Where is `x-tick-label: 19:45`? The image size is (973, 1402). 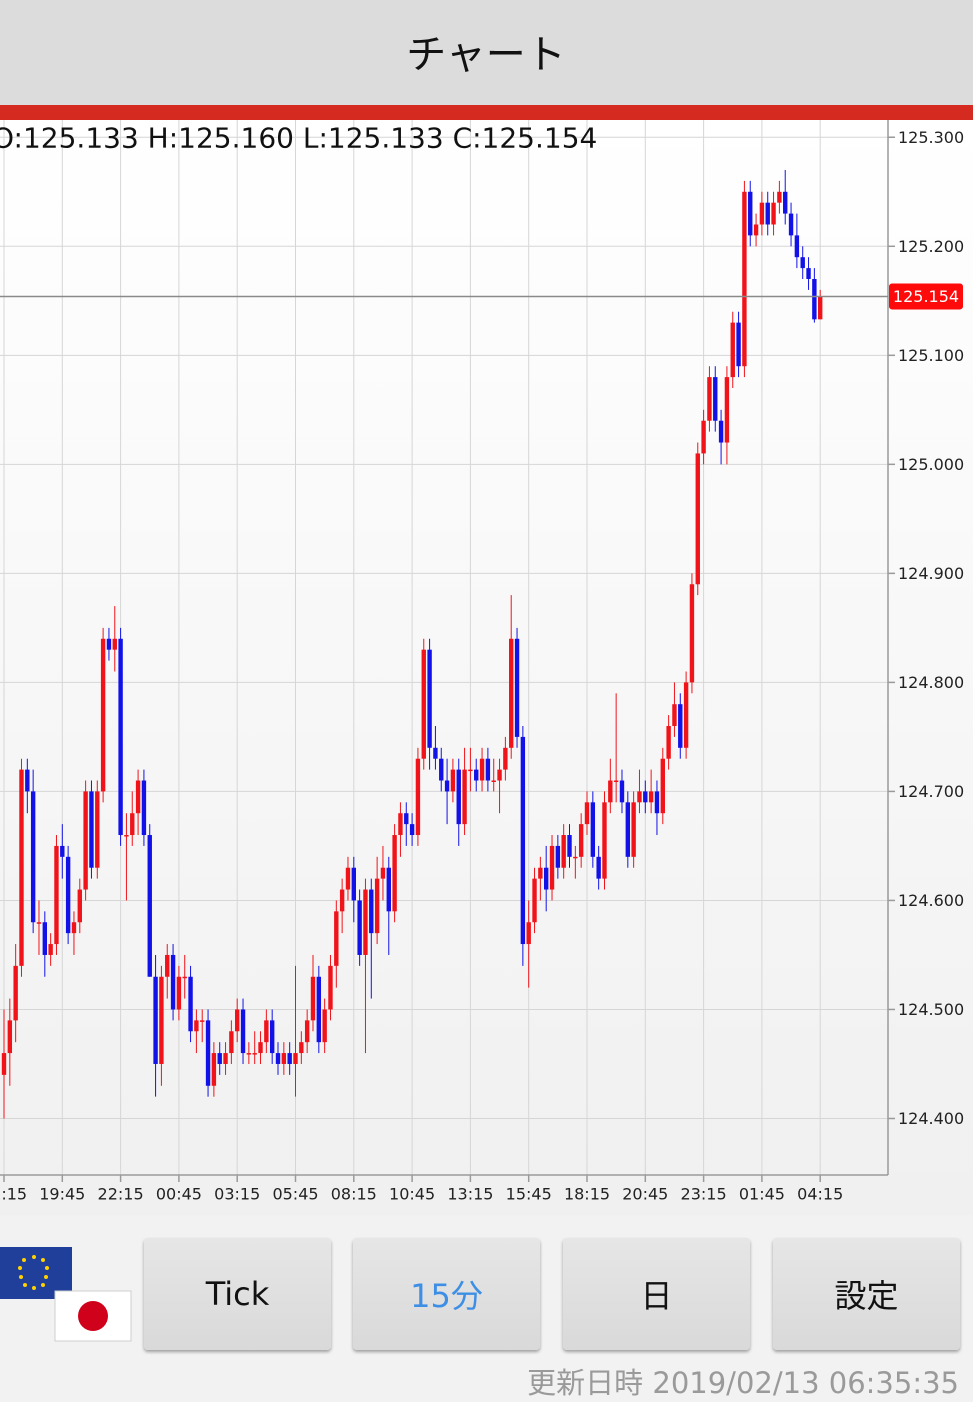 x-tick-label: 19:45 is located at coordinates (62, 1194).